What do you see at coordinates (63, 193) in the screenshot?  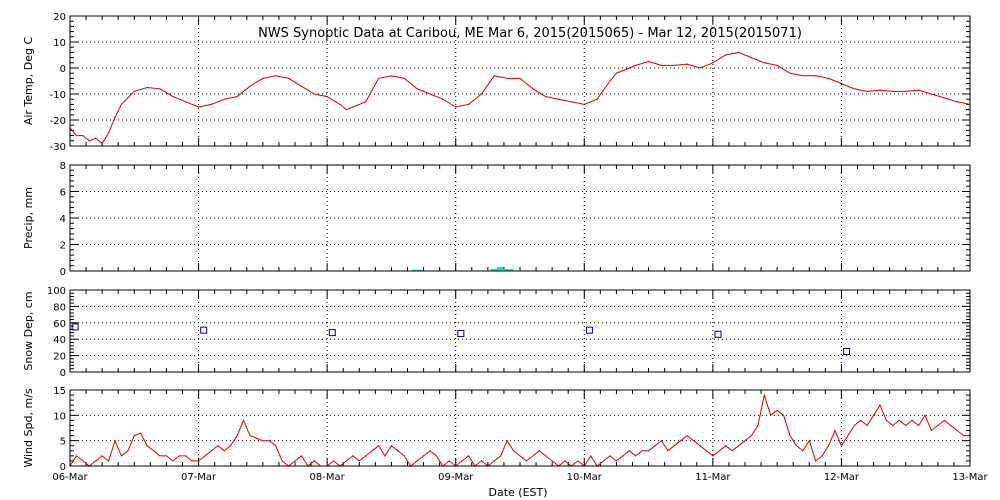 I see `y-tick-label: 6` at bounding box center [63, 193].